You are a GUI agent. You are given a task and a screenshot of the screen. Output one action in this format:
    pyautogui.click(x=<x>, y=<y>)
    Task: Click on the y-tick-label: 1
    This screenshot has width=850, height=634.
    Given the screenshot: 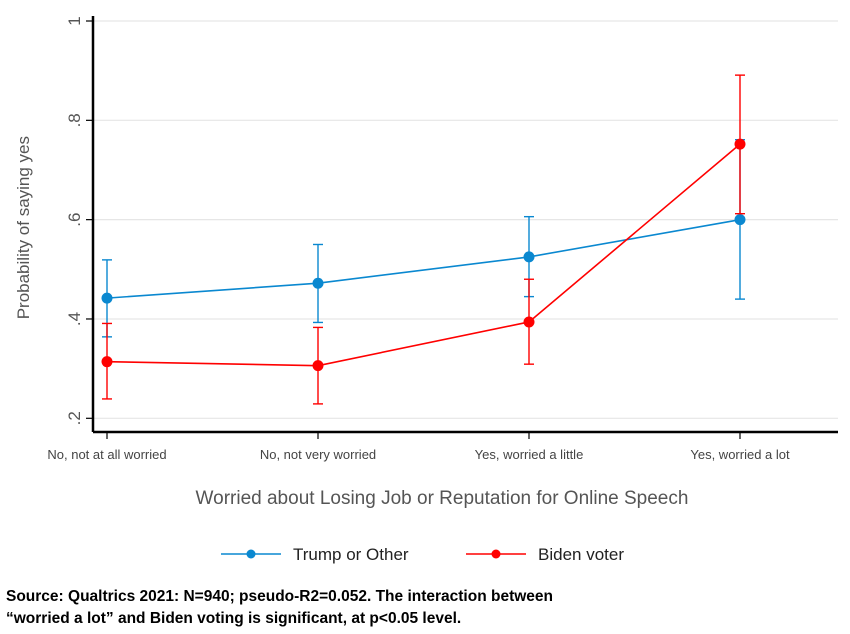 What is the action you would take?
    pyautogui.click(x=74, y=20)
    